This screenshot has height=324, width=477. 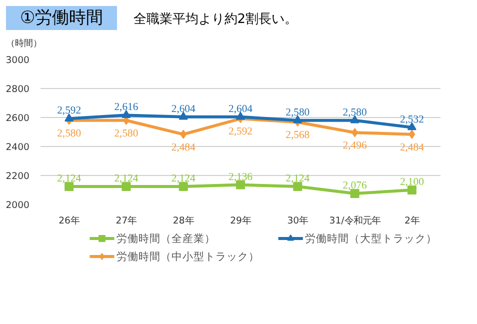 I want to click on legend-label: 労働時間（中小型トラック）, so click(x=188, y=257).